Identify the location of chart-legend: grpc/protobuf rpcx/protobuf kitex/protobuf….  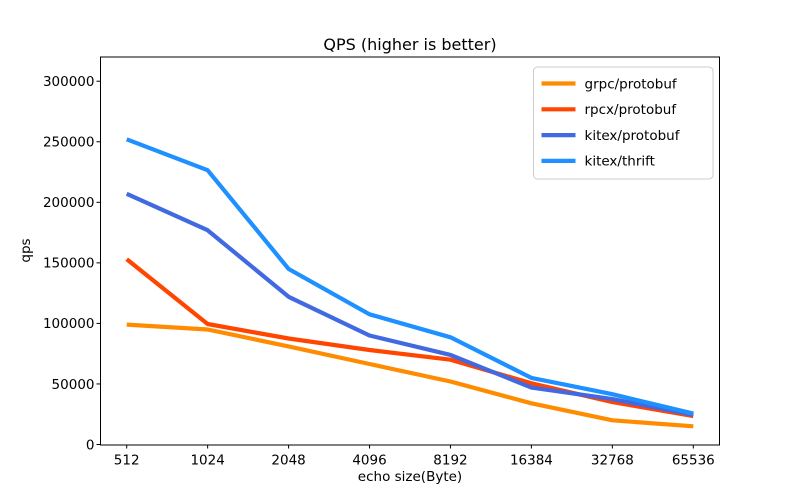
(623, 123).